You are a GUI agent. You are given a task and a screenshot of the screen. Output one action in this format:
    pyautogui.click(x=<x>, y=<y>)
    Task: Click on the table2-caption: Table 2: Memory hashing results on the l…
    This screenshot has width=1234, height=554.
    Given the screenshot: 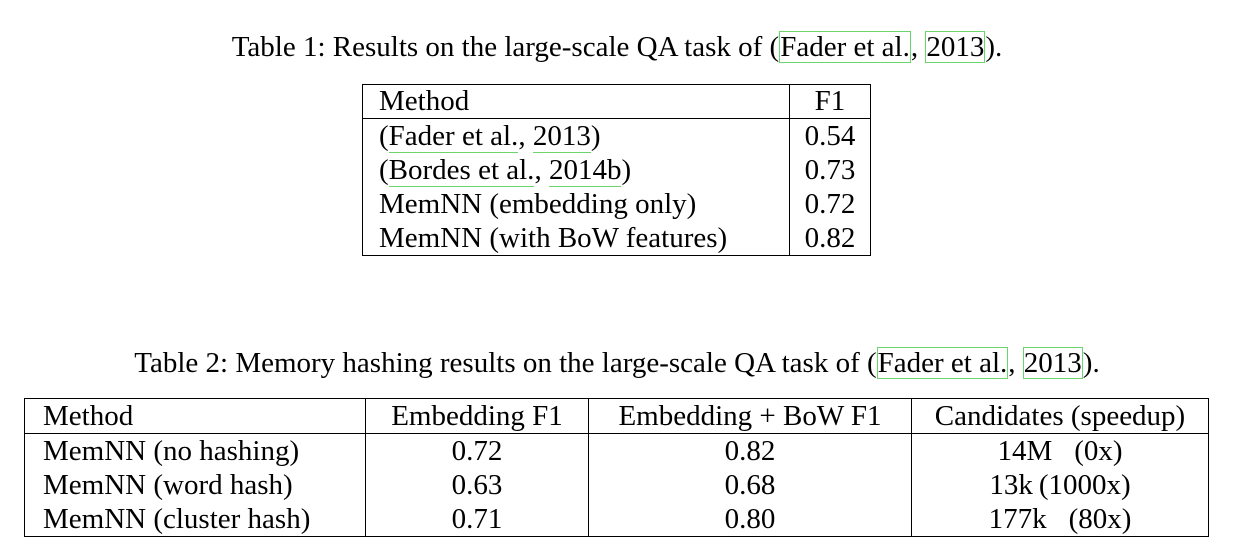 What is the action you would take?
    pyautogui.click(x=617, y=363)
    